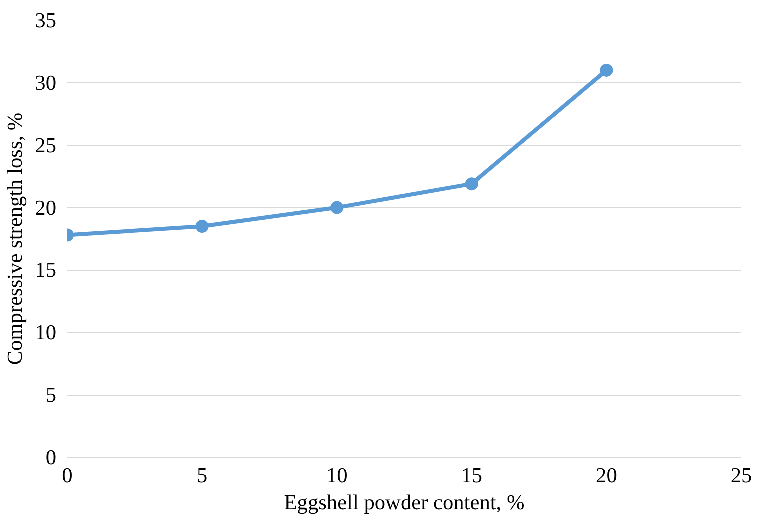 Image resolution: width=768 pixels, height=519 pixels. Describe the element at coordinates (45, 82) in the screenshot. I see `y-tick-label: 30` at that location.